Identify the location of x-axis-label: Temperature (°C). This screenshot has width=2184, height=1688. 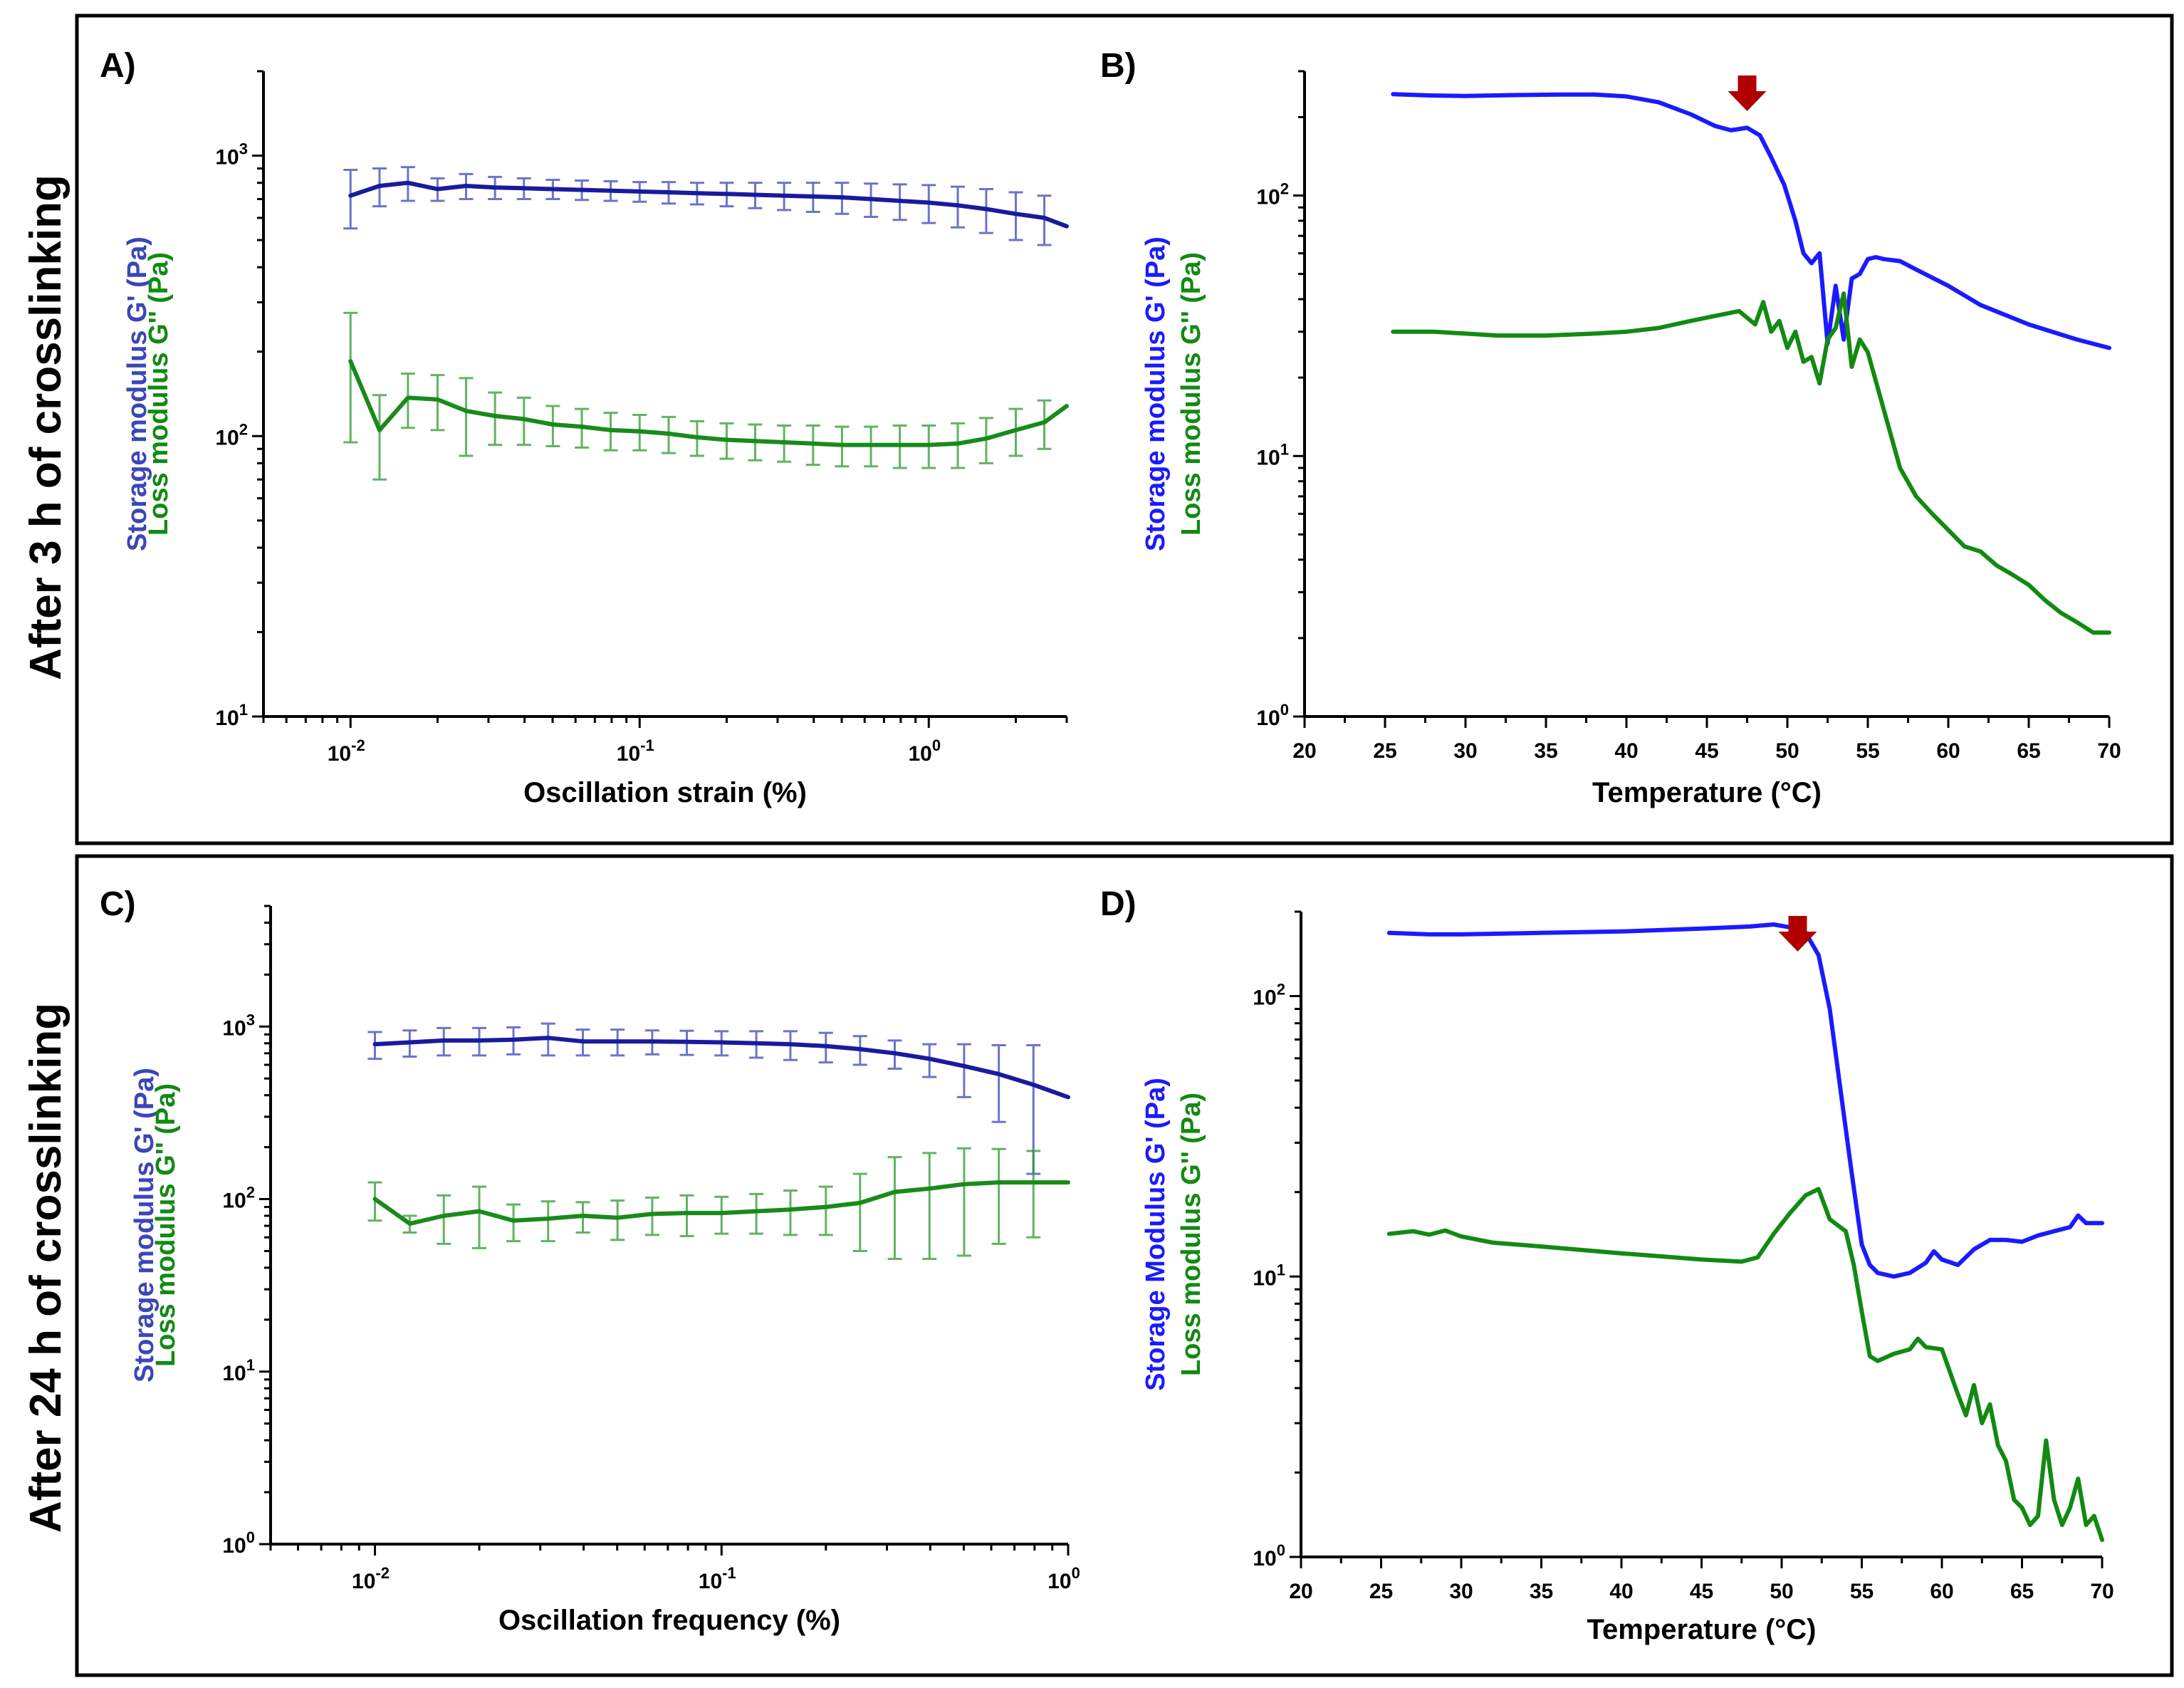
(1707, 792).